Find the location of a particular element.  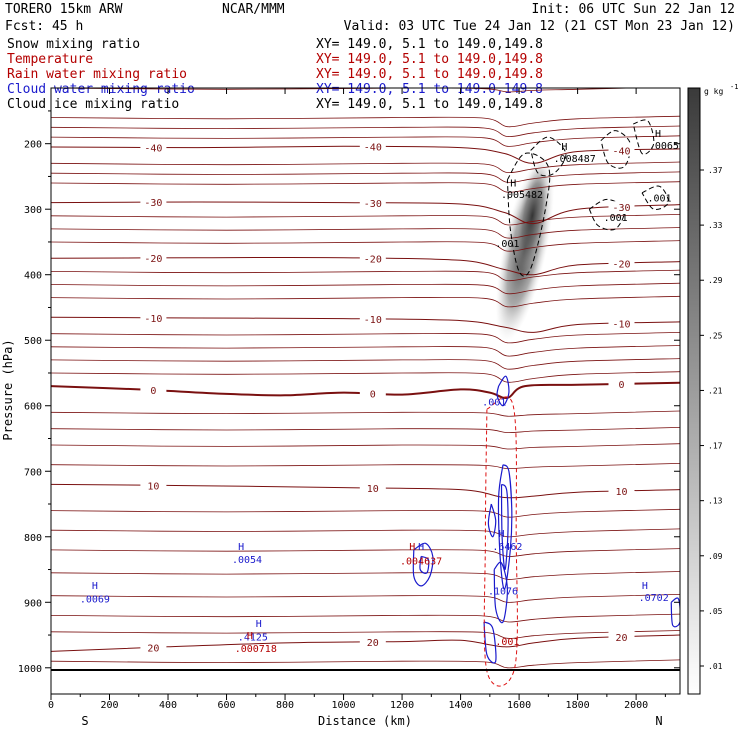

x-tick-label-7: 1400 is located at coordinates (461, 705).